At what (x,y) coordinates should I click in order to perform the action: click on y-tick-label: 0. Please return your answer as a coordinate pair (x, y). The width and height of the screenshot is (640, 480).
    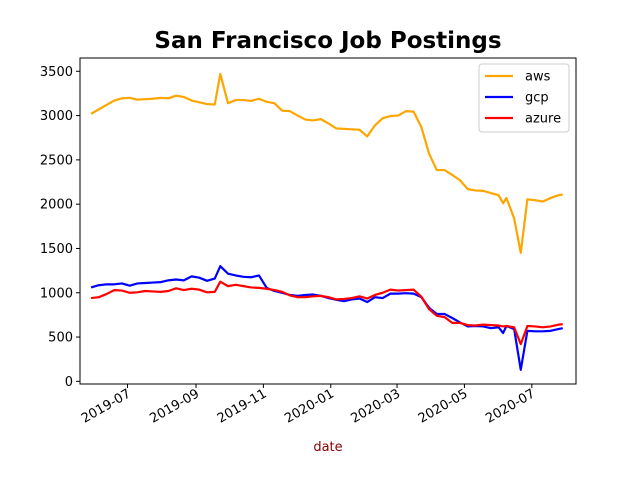
    Looking at the image, I should click on (69, 382).